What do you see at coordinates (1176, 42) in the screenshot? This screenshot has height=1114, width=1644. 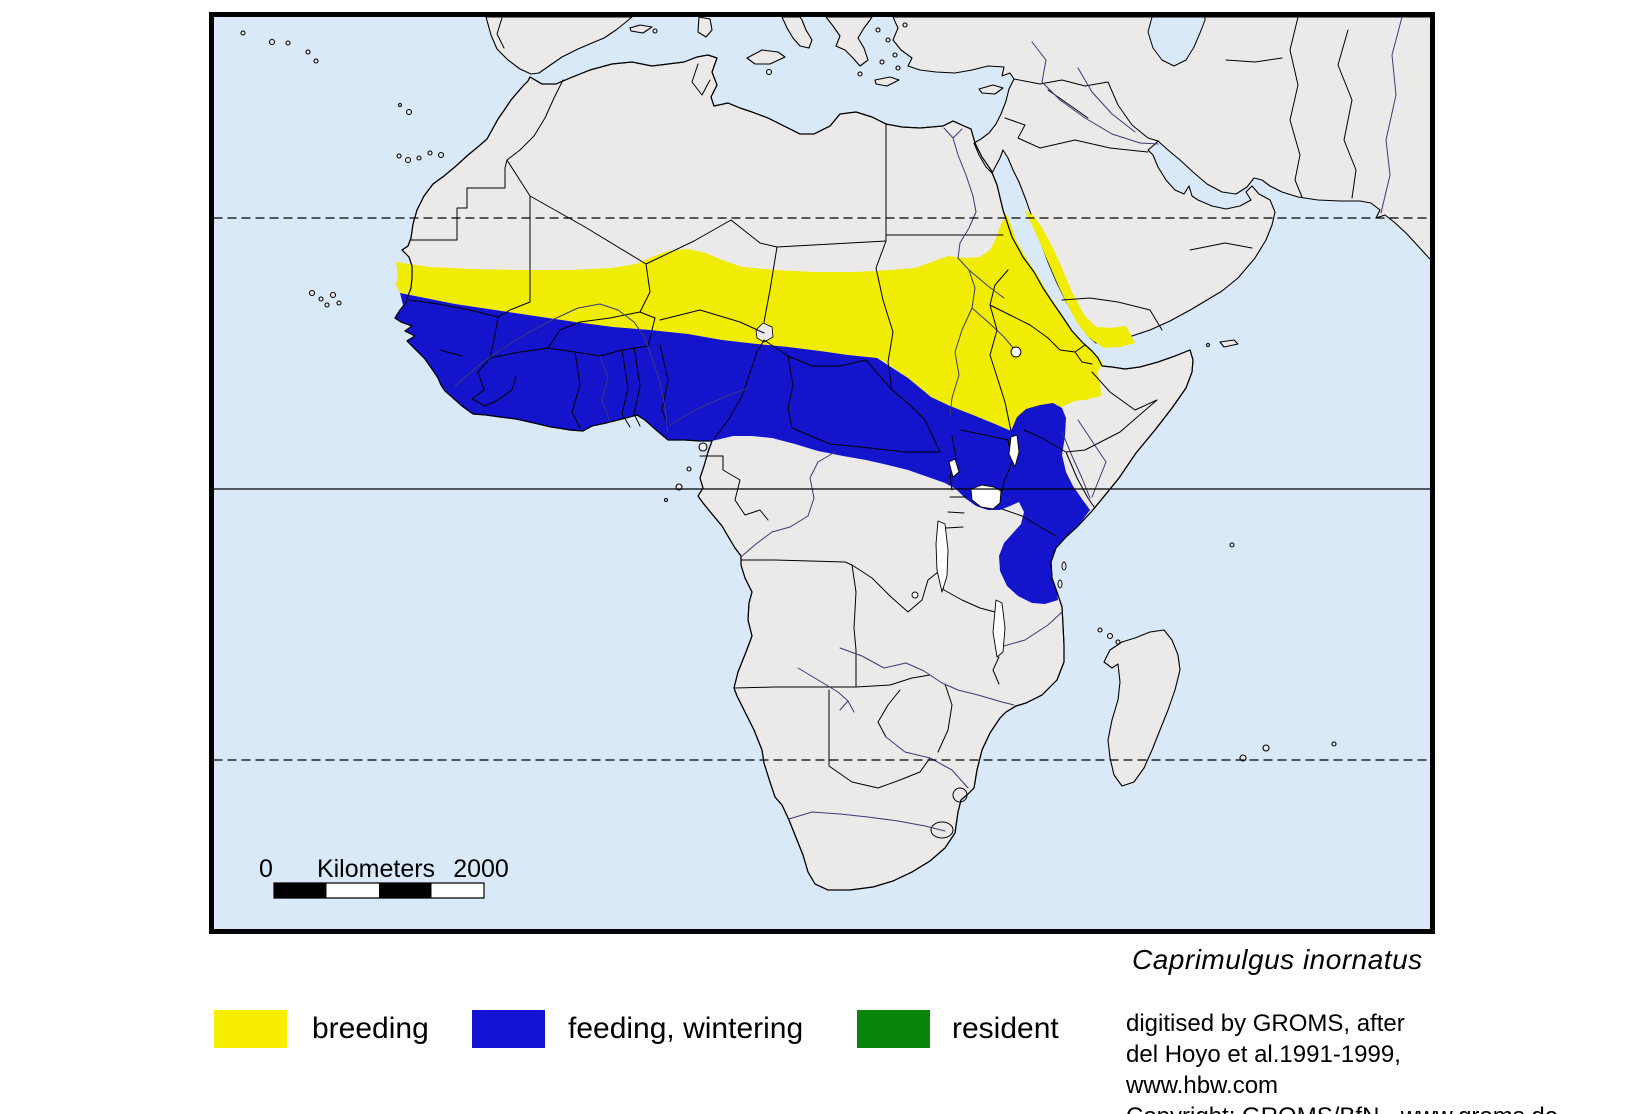 I see `caspian-sea` at bounding box center [1176, 42].